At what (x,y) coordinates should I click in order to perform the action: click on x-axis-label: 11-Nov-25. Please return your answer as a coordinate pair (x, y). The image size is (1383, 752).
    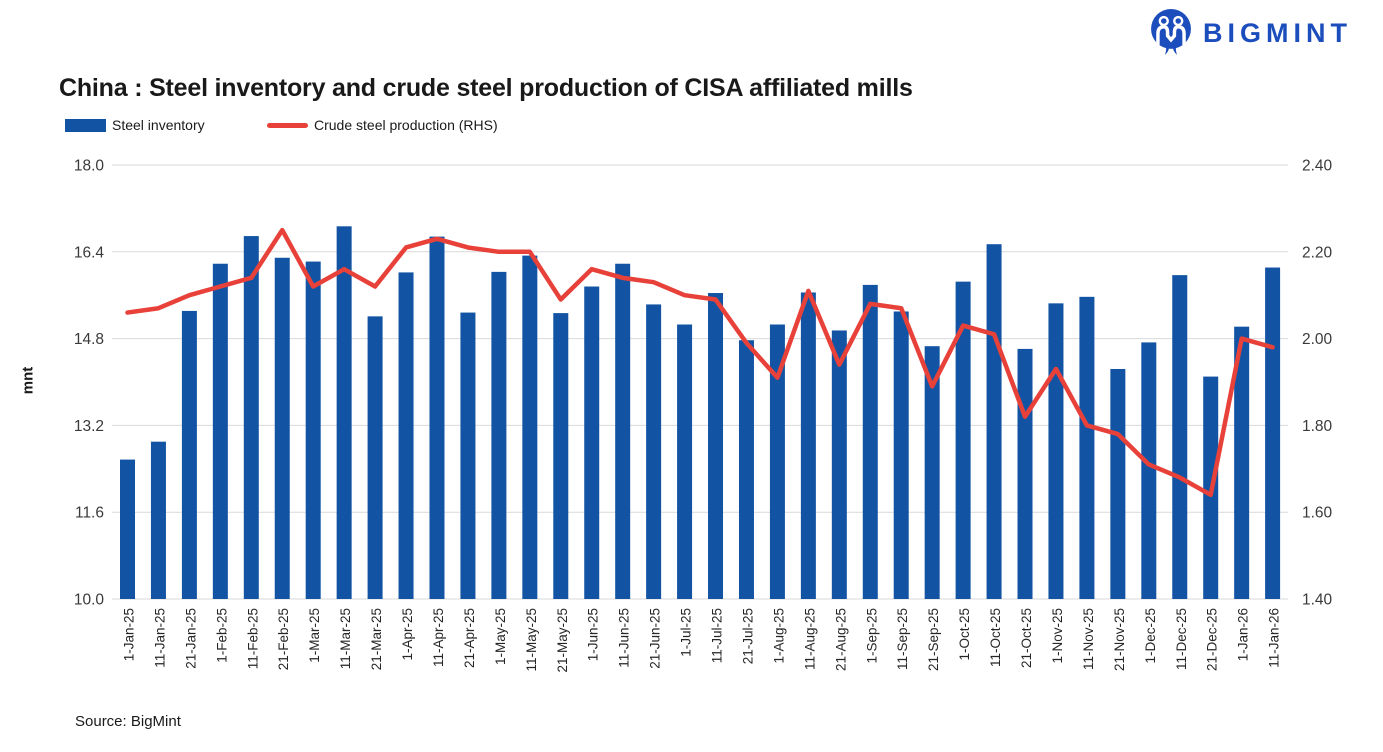
    Looking at the image, I should click on (1088, 639).